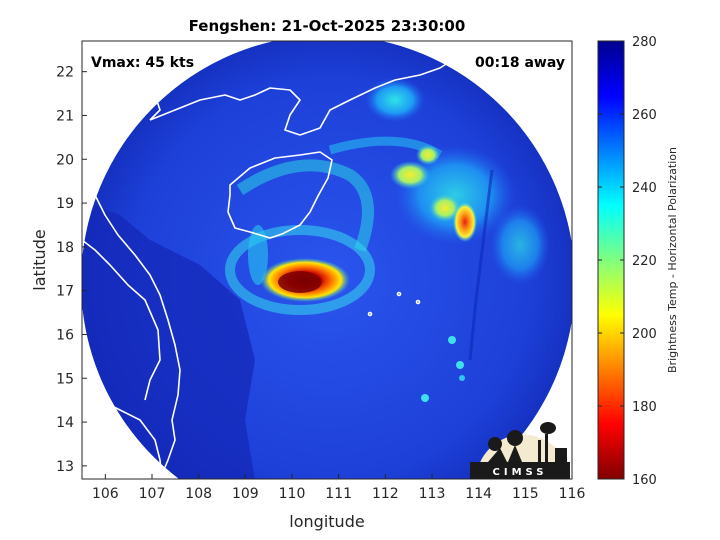  What do you see at coordinates (326, 521) in the screenshot?
I see `x-axis-label: longitude` at bounding box center [326, 521].